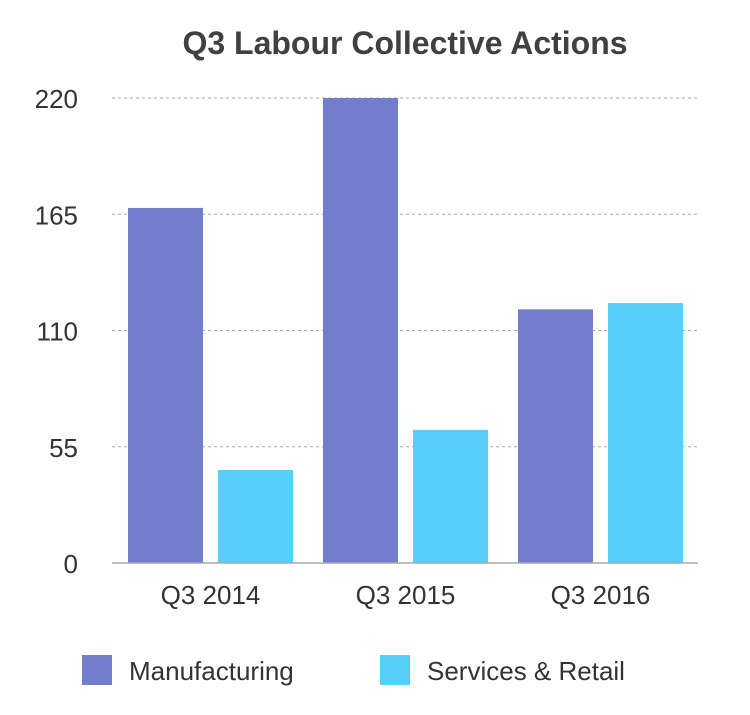 The image size is (750, 715). Describe the element at coordinates (211, 595) in the screenshot. I see `x-tick-label: Q3 2014` at that location.